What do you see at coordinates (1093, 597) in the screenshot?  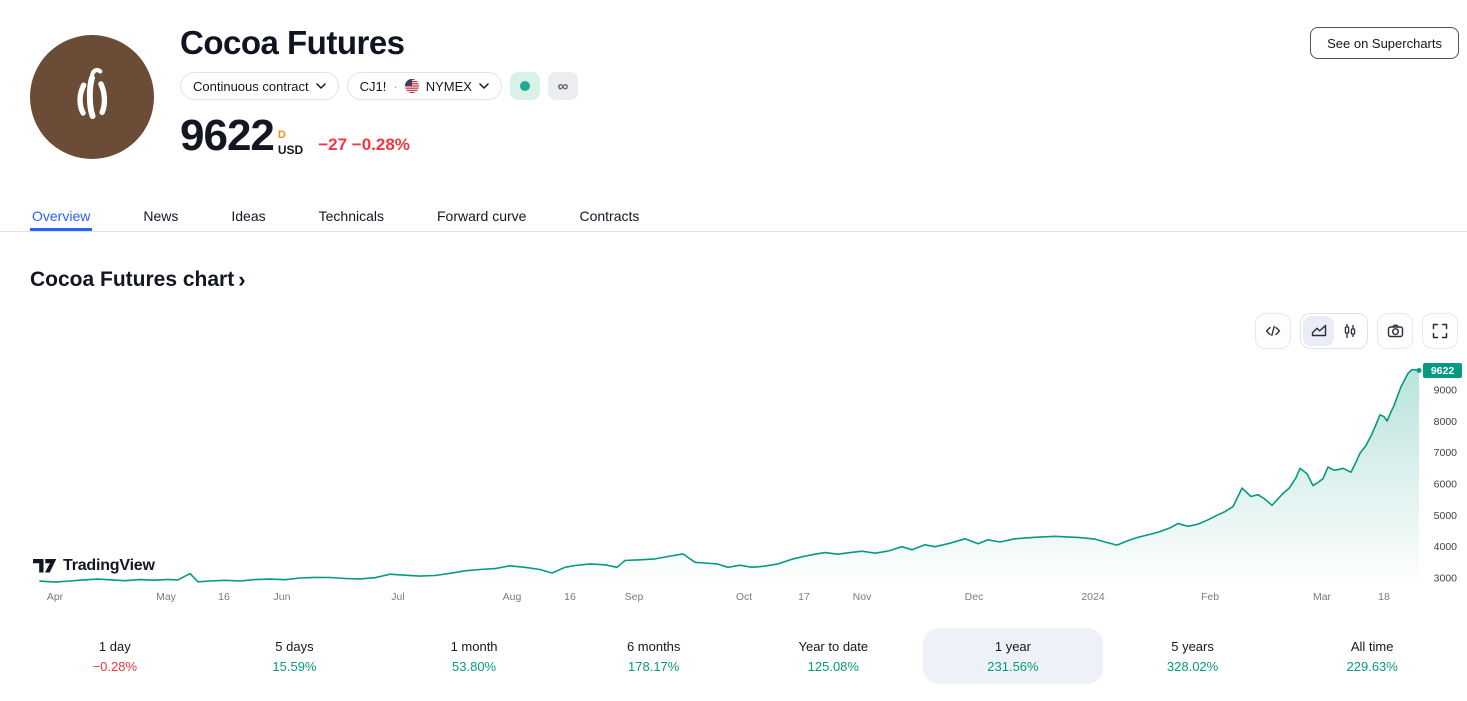 I see `x-axis-label: 2024` at bounding box center [1093, 597].